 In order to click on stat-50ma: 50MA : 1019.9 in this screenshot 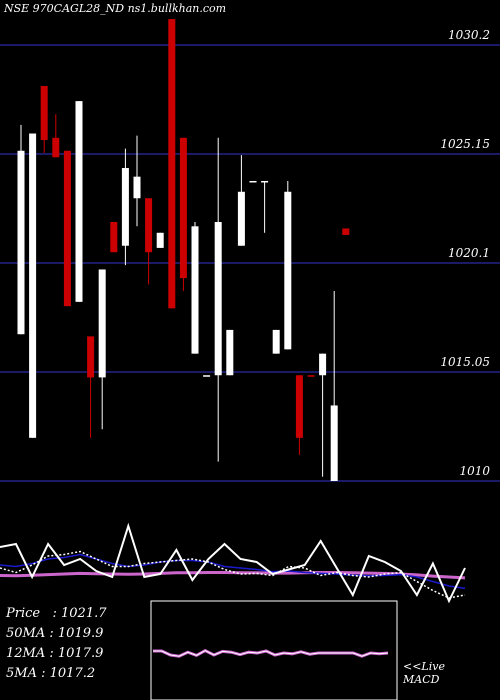, I will do `click(55, 633)`.